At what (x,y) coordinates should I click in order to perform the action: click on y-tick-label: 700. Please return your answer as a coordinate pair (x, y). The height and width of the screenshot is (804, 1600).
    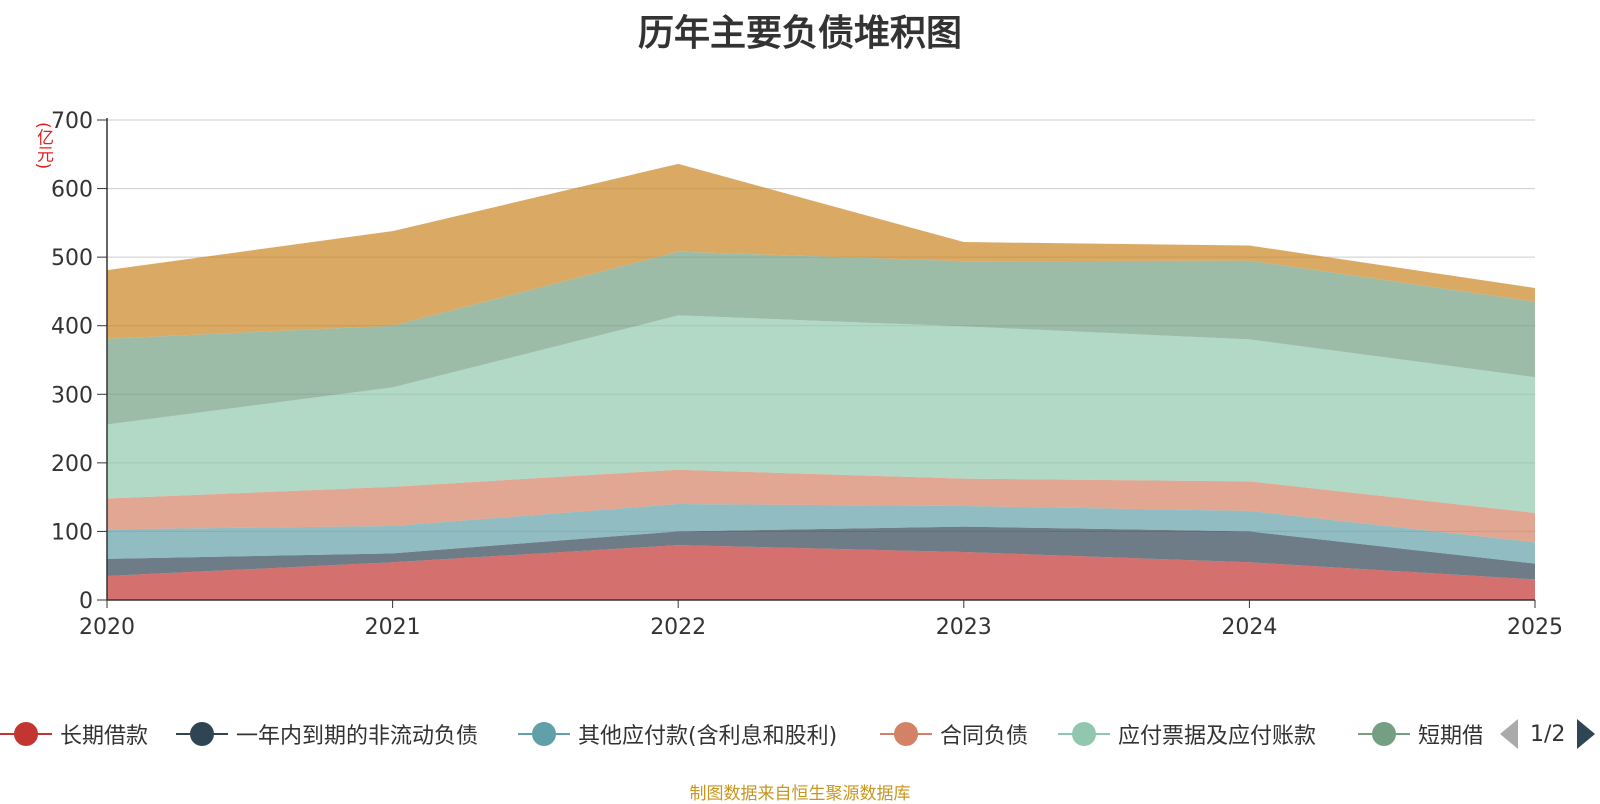
    Looking at the image, I should click on (72, 121).